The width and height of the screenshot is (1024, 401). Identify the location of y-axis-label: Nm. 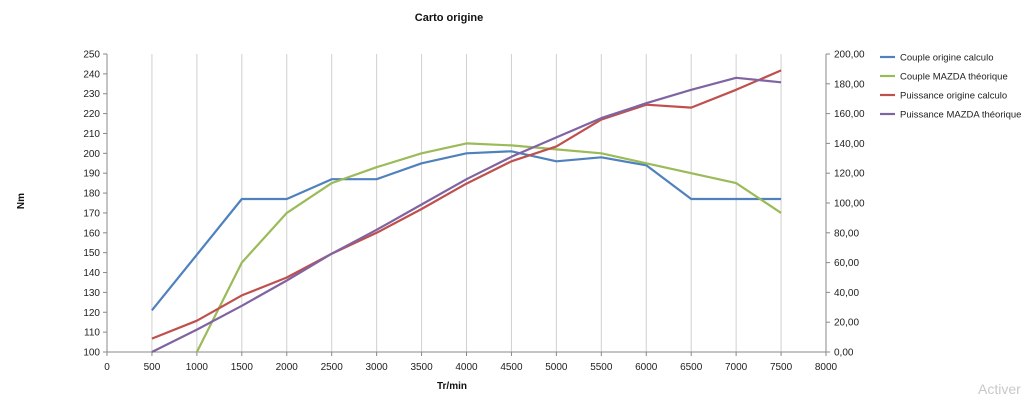
(21, 201).